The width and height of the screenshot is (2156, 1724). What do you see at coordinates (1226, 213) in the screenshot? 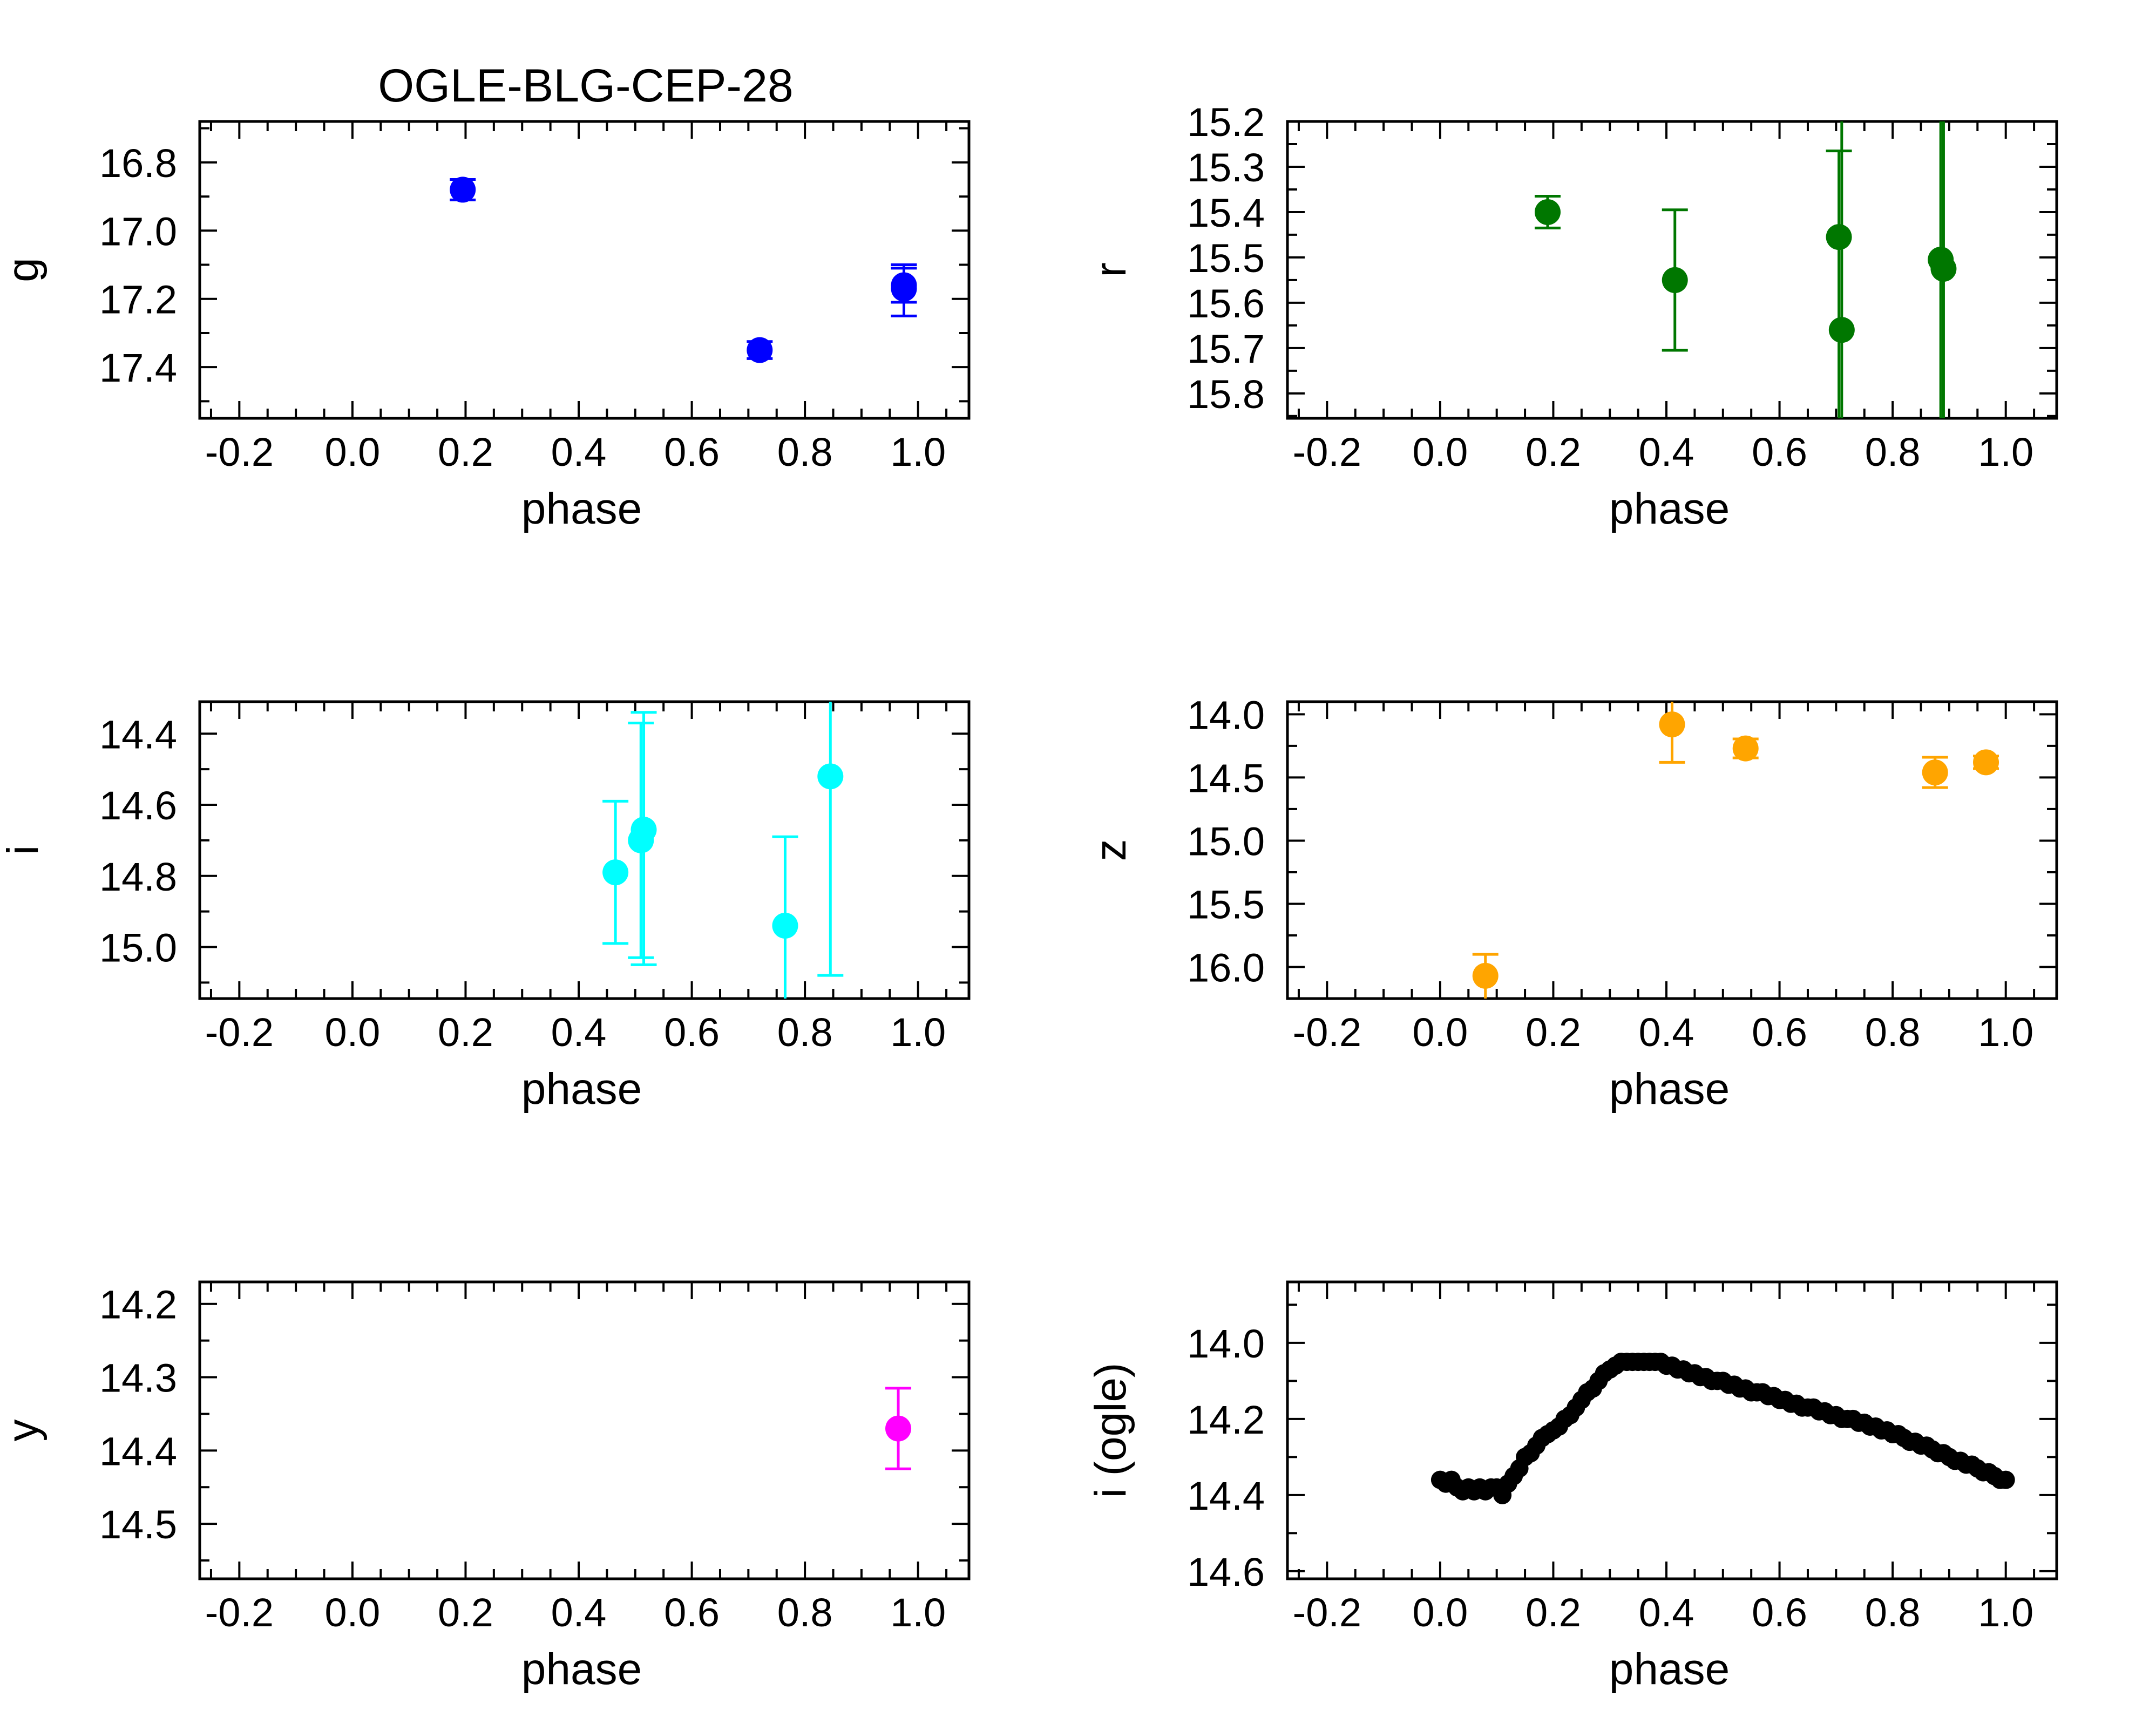
I see `y-tick-label: 15.4` at bounding box center [1226, 213].